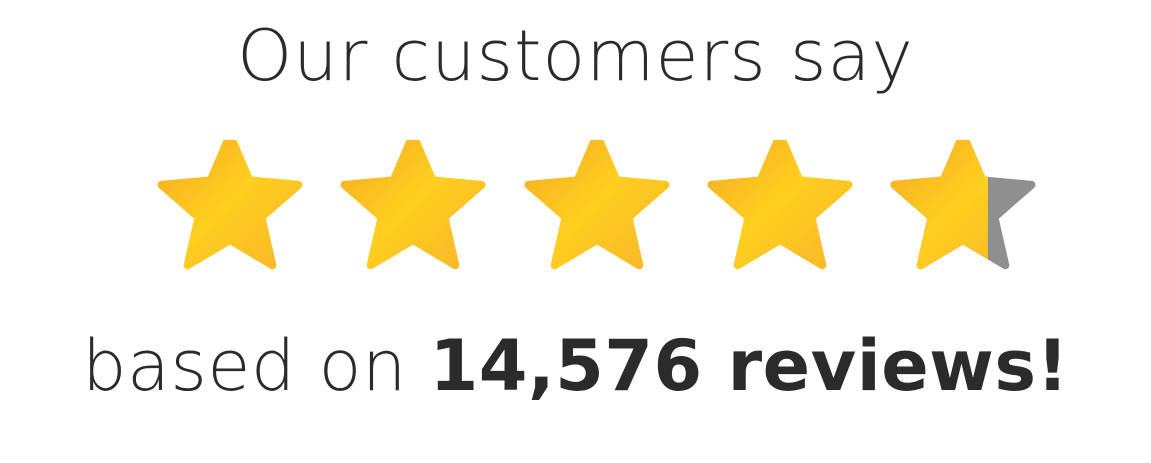  Describe the element at coordinates (230, 205) in the screenshot. I see `star-1-icon` at that location.